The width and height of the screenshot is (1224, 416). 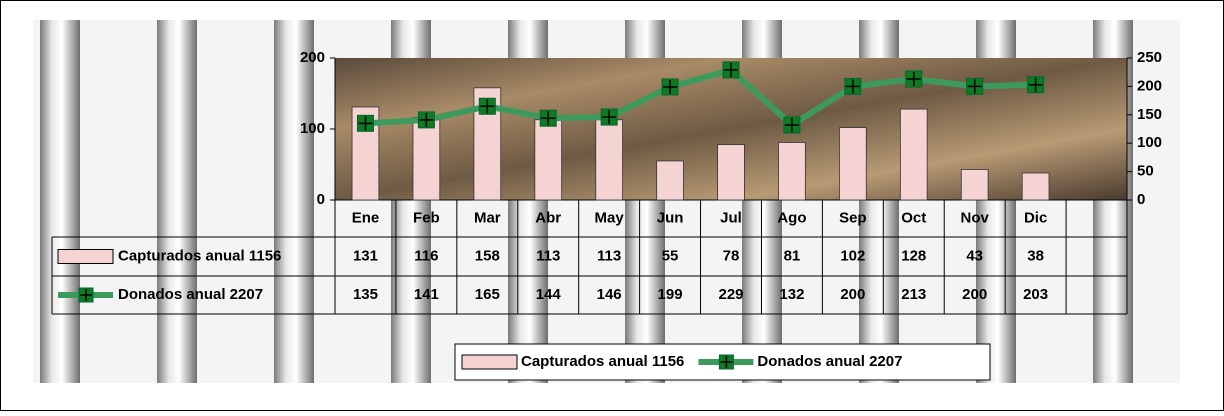 I want to click on y2-tick-label: 250, so click(x=1149, y=57).